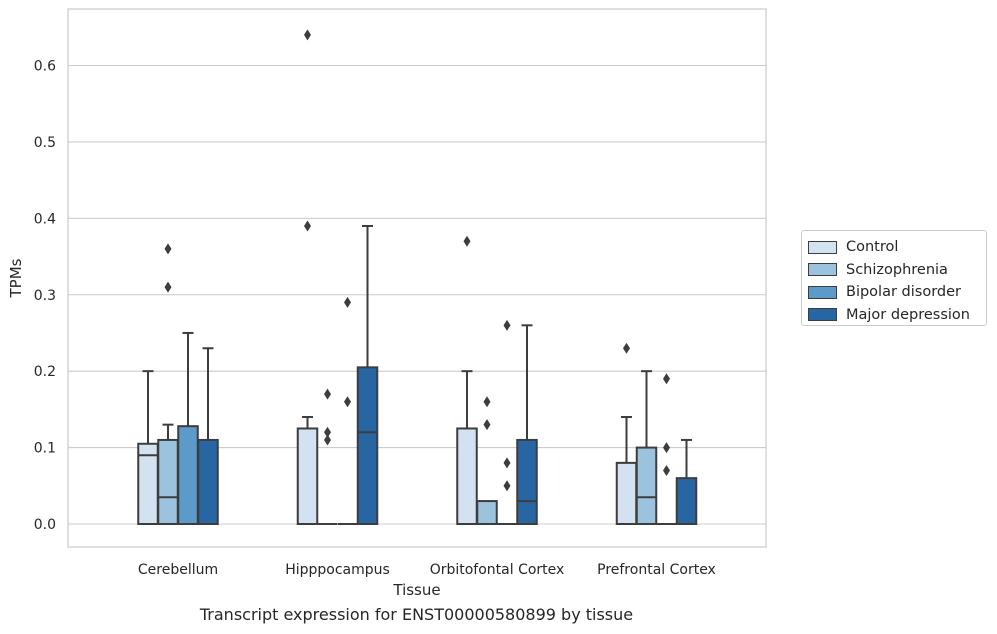 The height and width of the screenshot is (634, 997). What do you see at coordinates (45, 525) in the screenshot?
I see `y-tick-label: 0.0` at bounding box center [45, 525].